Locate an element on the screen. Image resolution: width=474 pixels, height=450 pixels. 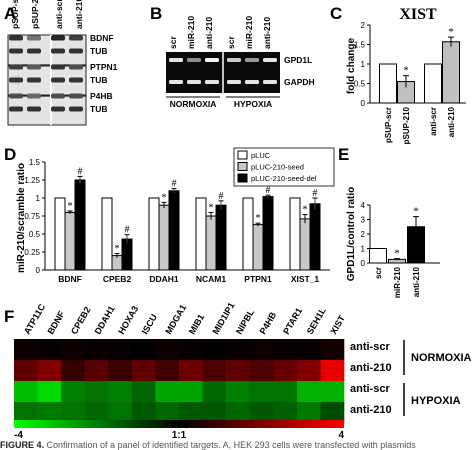
gene-label: GAPDH is located at coordinates (299, 82).